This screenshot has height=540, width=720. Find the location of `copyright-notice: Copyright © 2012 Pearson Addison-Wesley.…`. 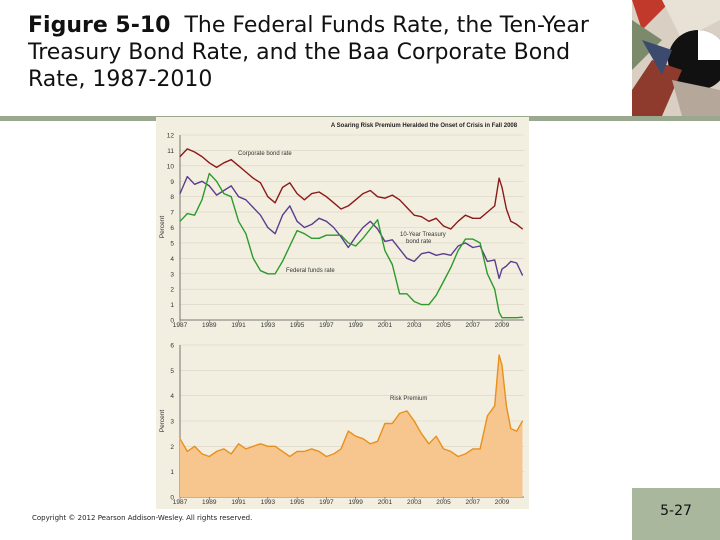

copyright-notice: Copyright © 2012 Pearson Addison-Wesley.… is located at coordinates (142, 518).